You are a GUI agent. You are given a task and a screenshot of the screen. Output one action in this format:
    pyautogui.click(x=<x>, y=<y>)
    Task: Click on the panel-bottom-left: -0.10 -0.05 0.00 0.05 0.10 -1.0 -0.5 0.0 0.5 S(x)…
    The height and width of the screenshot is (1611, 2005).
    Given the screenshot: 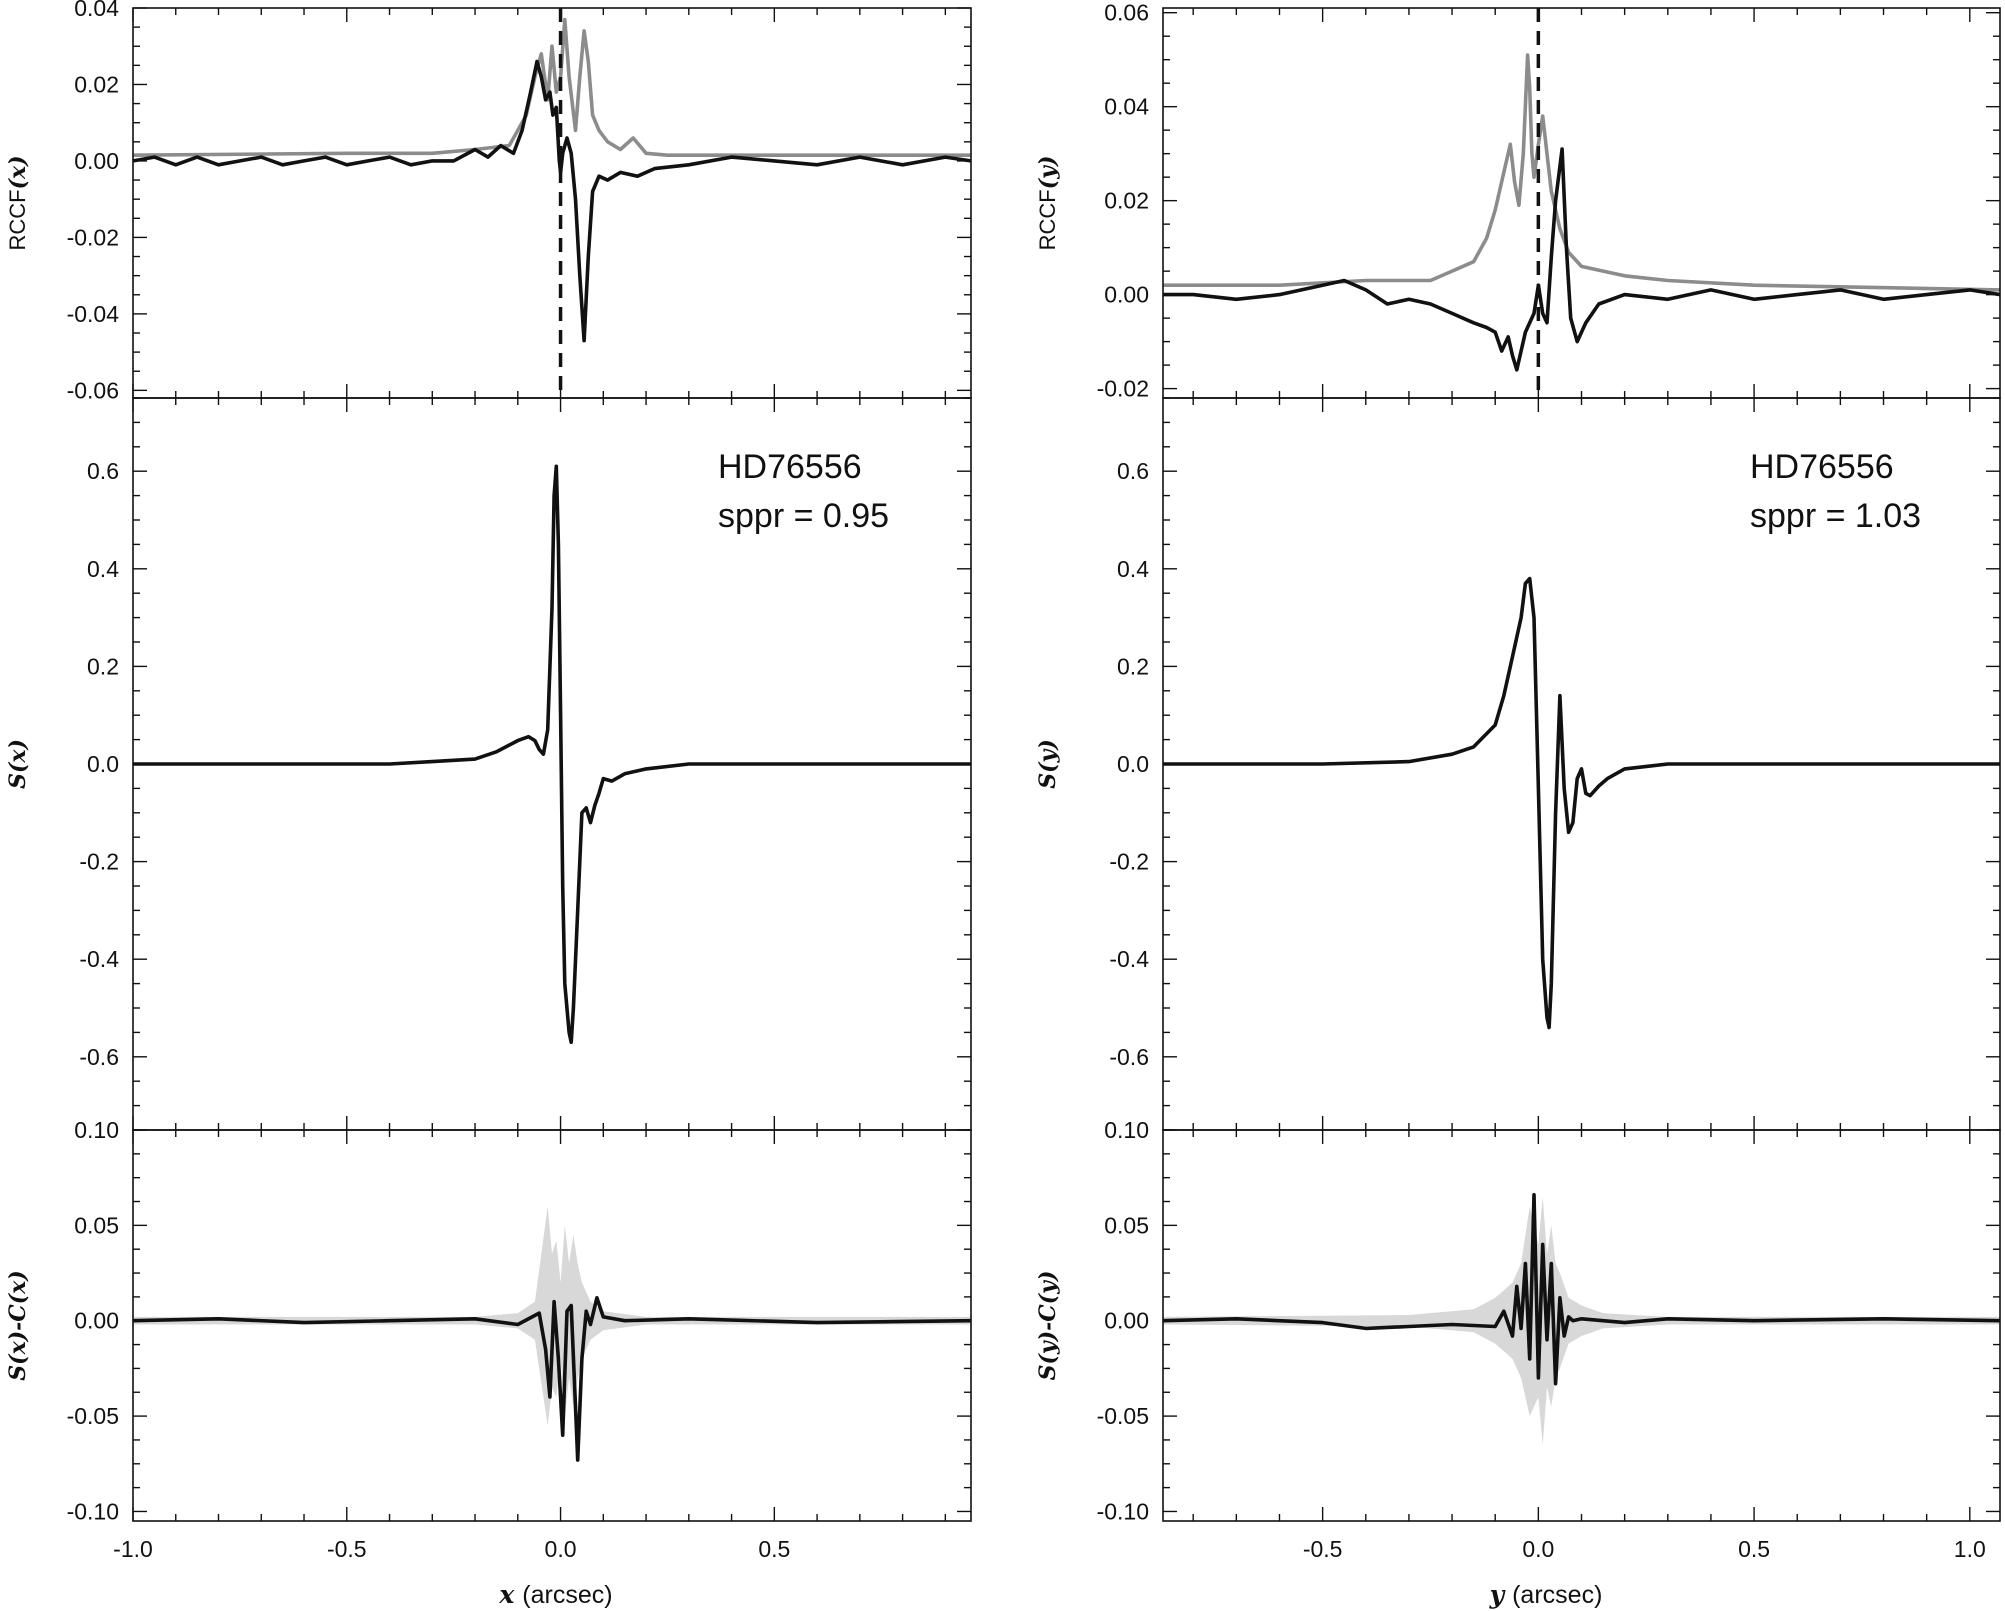 What is the action you would take?
    pyautogui.click(x=488, y=1339)
    